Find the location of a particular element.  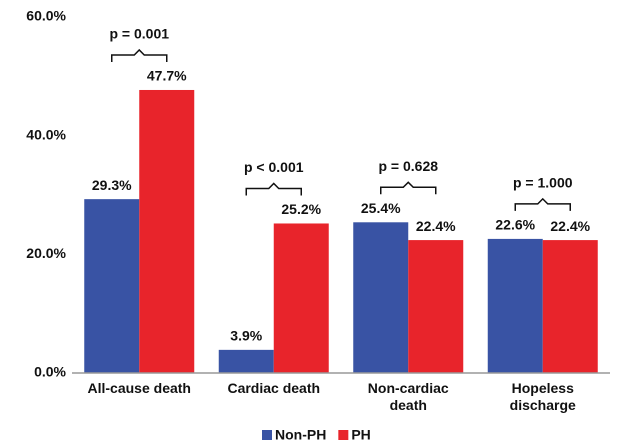

p-value-annotation: p = 0.001 is located at coordinates (139, 34).